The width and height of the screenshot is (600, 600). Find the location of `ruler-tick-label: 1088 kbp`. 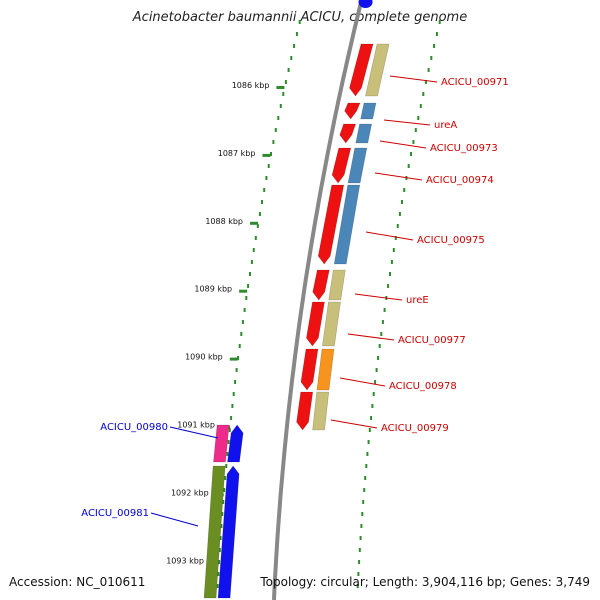

ruler-tick-label: 1088 kbp is located at coordinates (224, 221).